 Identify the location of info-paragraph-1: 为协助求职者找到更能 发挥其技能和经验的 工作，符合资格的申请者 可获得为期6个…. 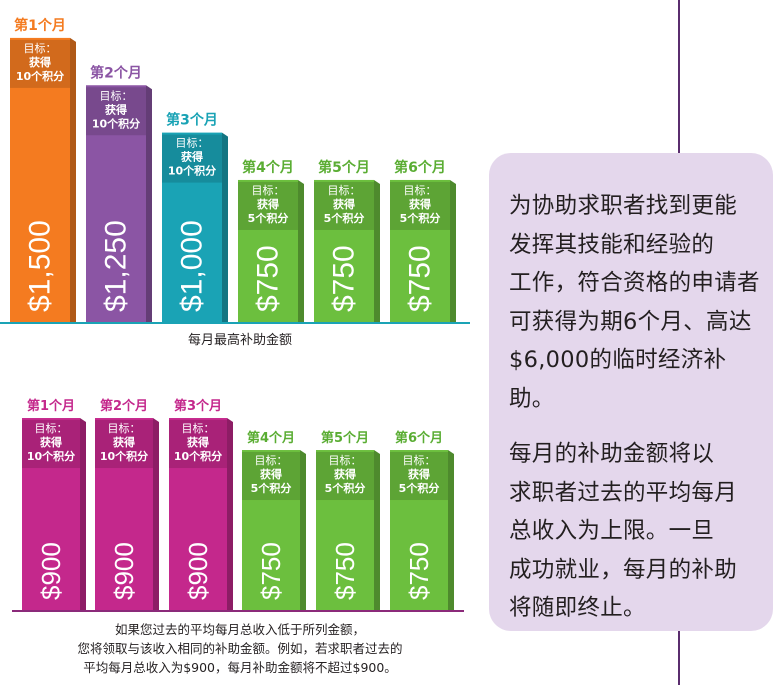
(634, 302).